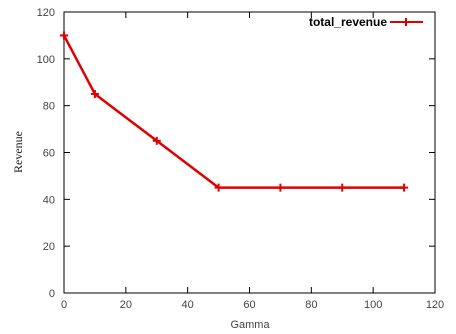 This screenshot has height=334, width=456. I want to click on y-tick-label: 60, so click(49, 154).